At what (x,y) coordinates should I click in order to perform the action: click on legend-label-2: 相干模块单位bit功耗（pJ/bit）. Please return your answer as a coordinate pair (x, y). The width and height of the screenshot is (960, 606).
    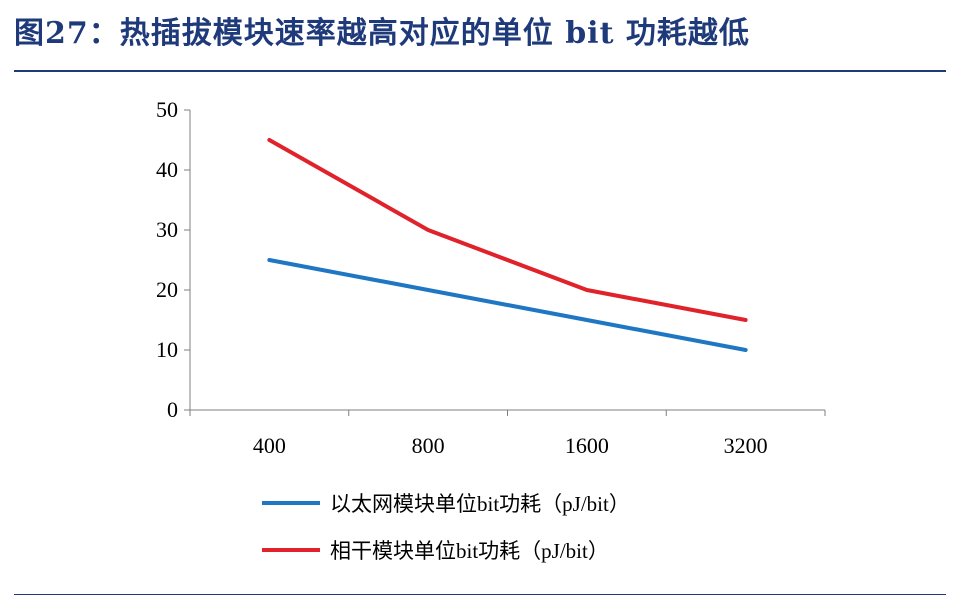
    Looking at the image, I should click on (469, 551).